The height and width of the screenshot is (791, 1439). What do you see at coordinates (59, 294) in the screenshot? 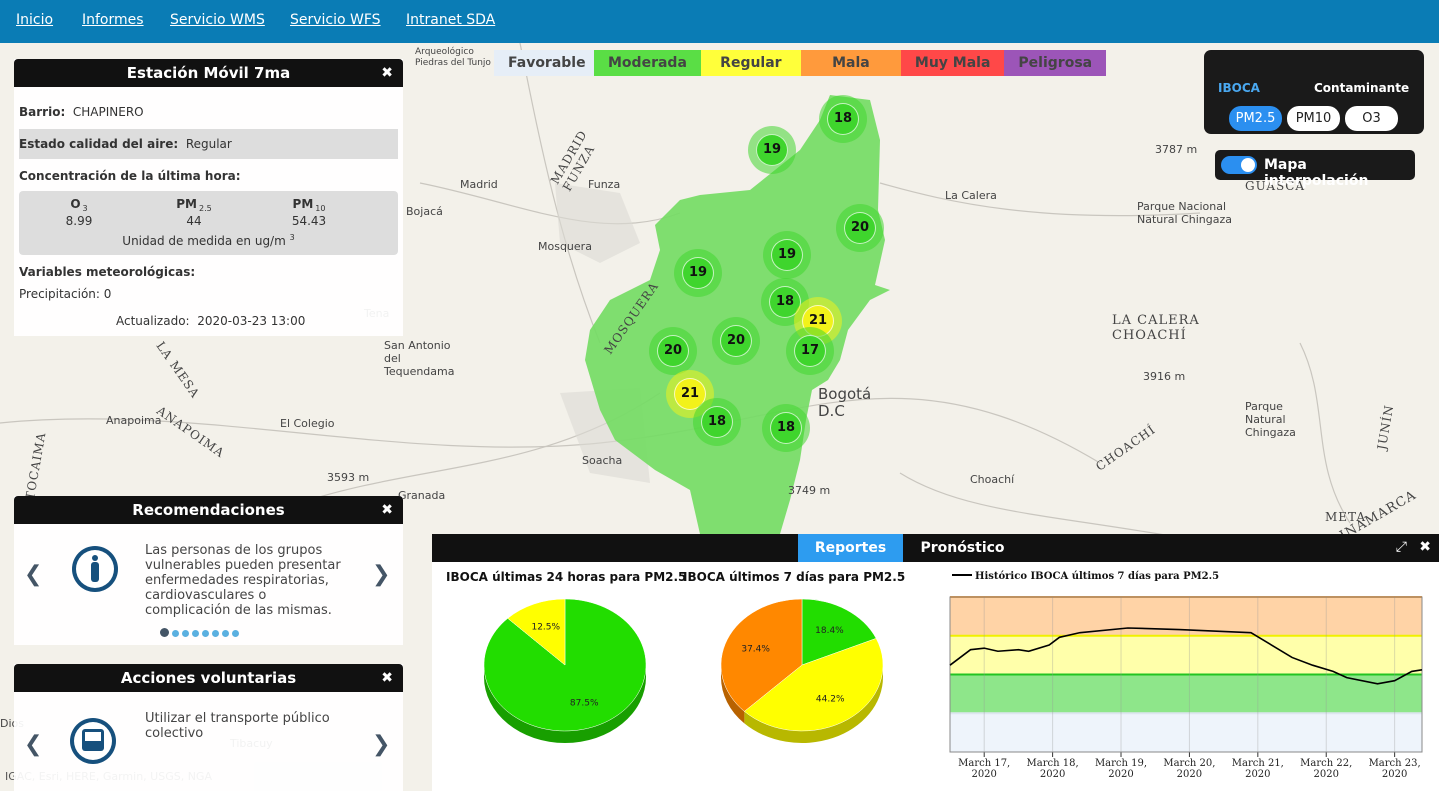
I see `label: Precipitación:` at bounding box center [59, 294].